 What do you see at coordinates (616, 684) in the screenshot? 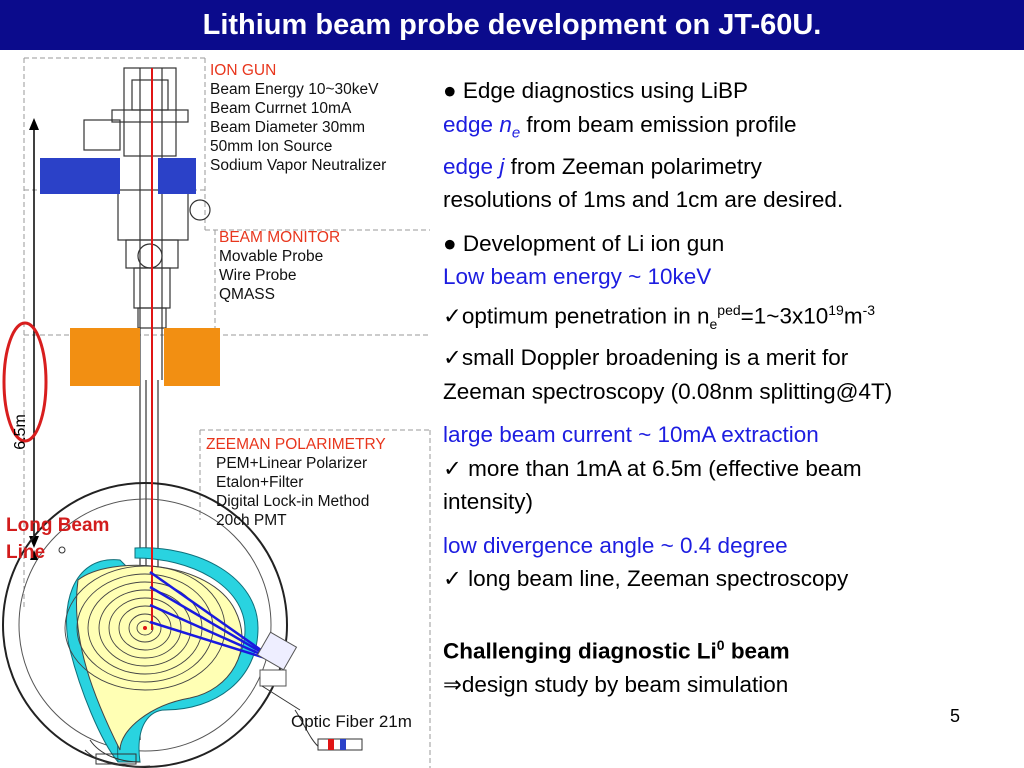
I see `design-study-line: ⇒design study by beam simulation` at bounding box center [616, 684].